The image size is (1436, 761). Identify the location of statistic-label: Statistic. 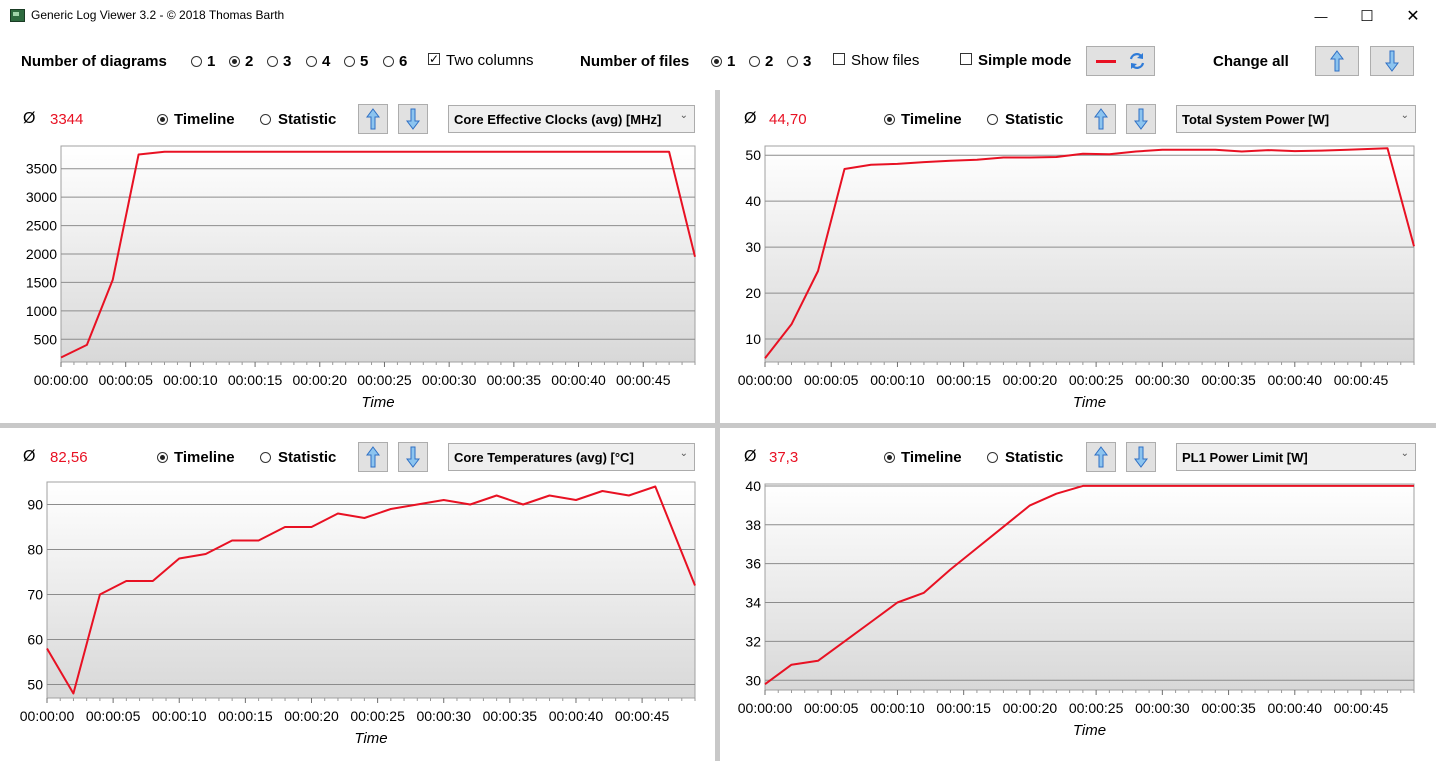
(307, 457).